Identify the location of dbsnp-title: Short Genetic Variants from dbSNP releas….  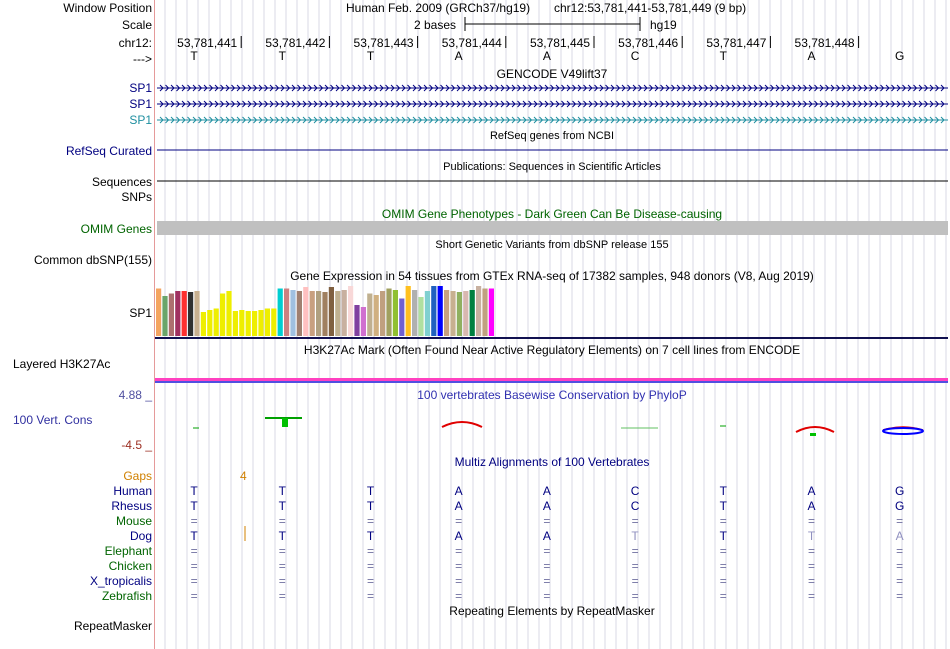
(552, 245).